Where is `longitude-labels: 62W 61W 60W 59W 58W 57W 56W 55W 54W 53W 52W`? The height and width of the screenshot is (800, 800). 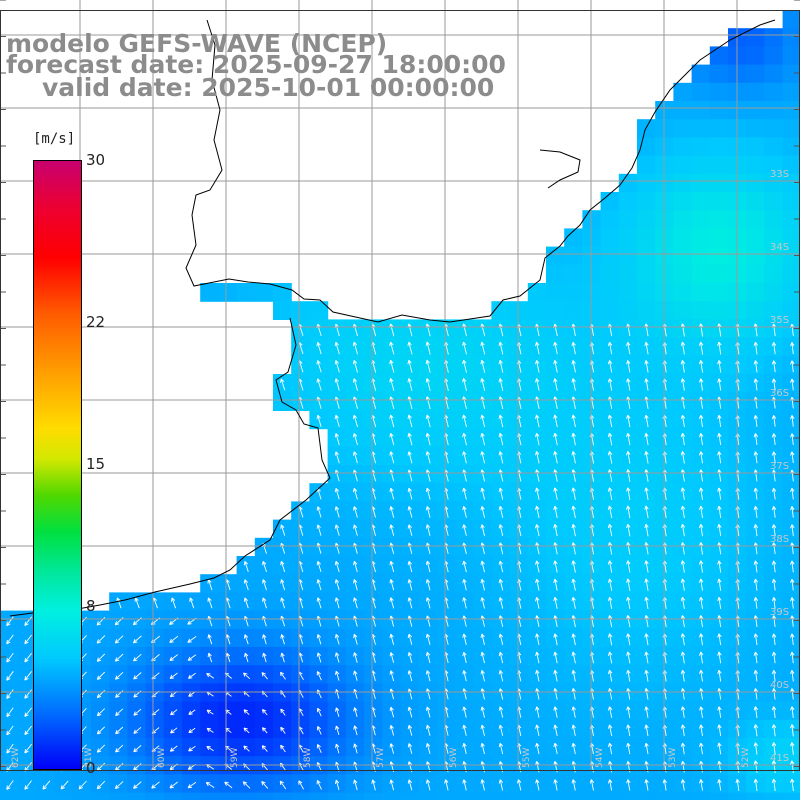 longitude-labels: 62W 61W 60W 59W 58W 57W 56W 55W 54W 53W 52W is located at coordinates (381, 758).